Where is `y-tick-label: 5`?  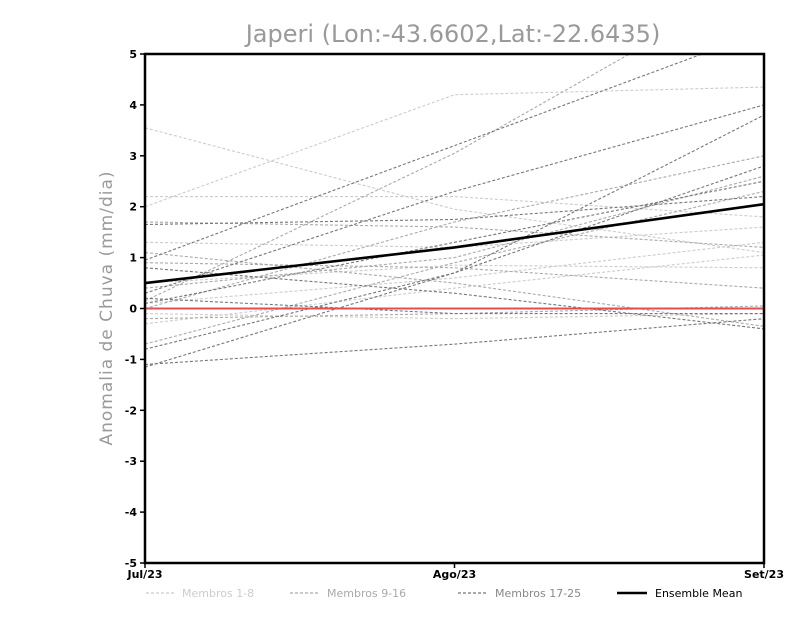 y-tick-label: 5 is located at coordinates (133, 54).